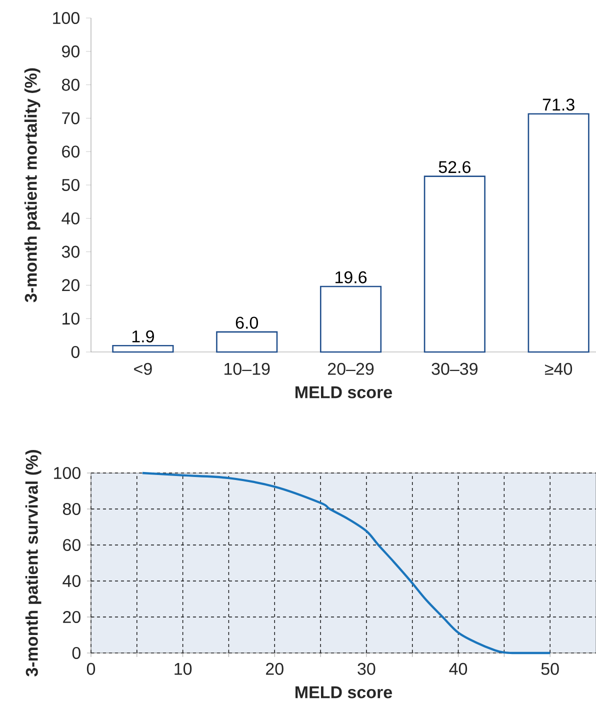 This screenshot has height=716, width=596. Describe the element at coordinates (91, 668) in the screenshot. I see `x-tick-label: 0` at that location.